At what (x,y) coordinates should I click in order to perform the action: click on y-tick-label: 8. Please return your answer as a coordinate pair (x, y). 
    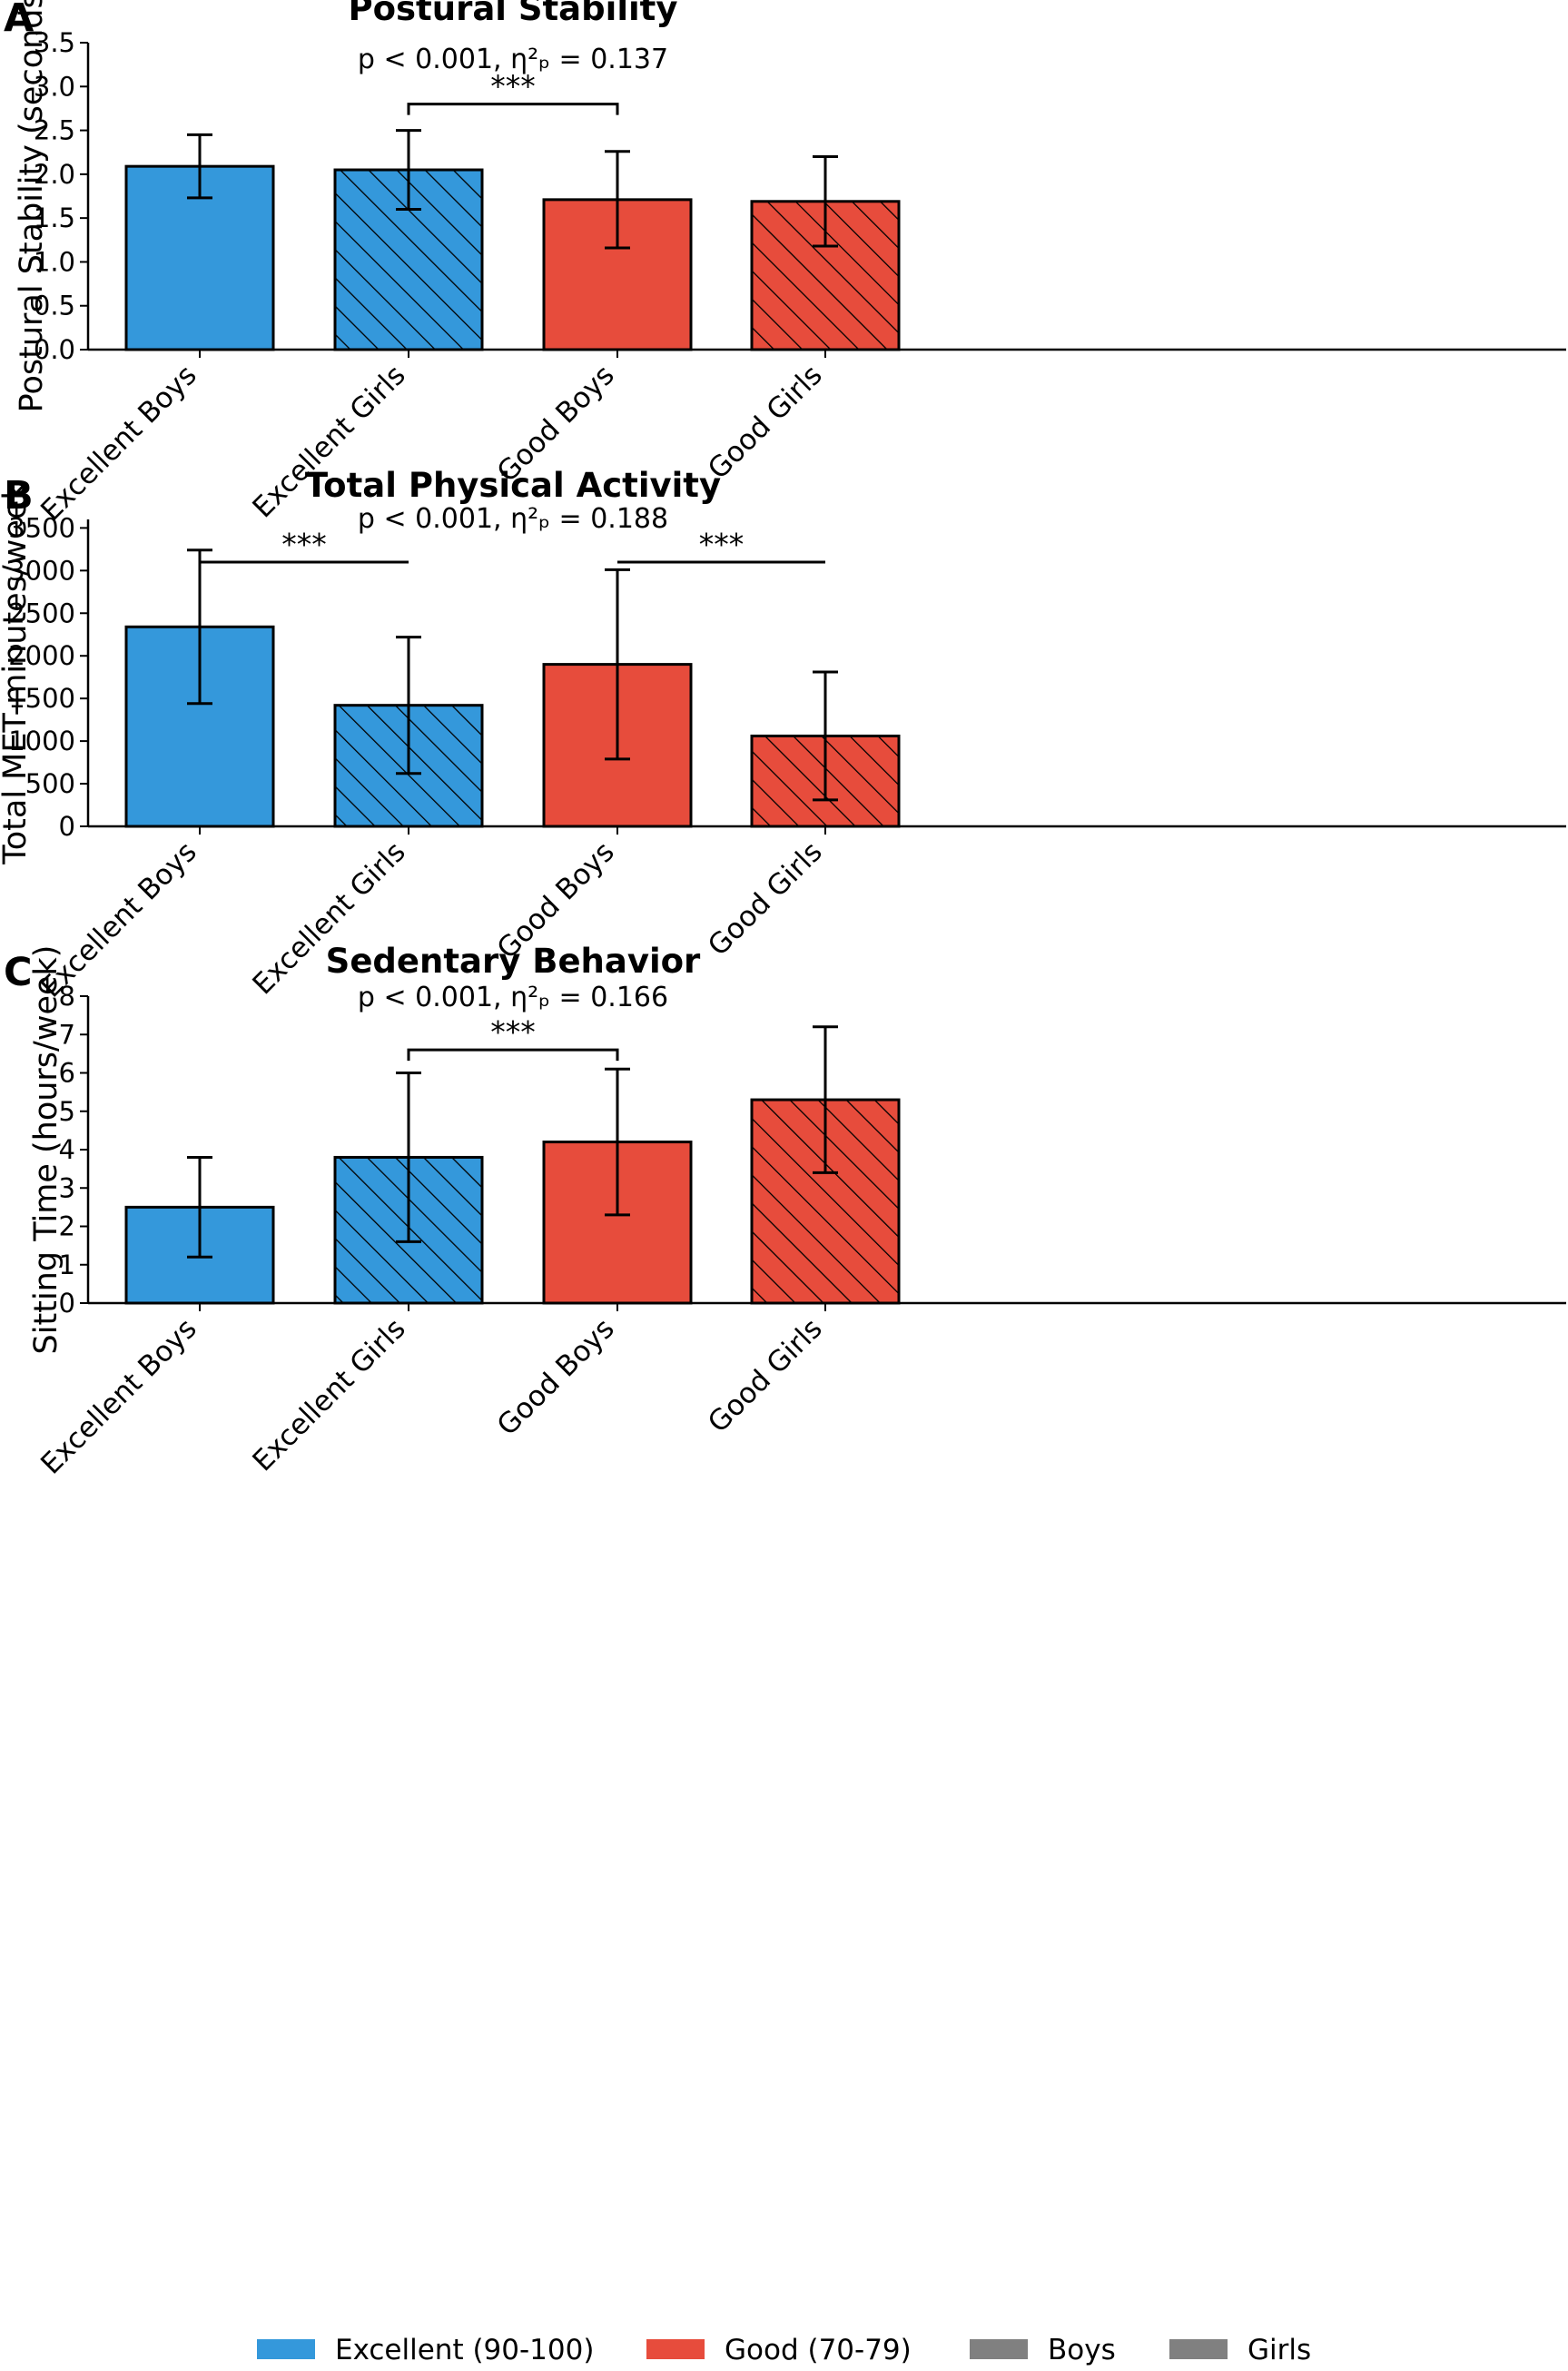
    Looking at the image, I should click on (67, 997).